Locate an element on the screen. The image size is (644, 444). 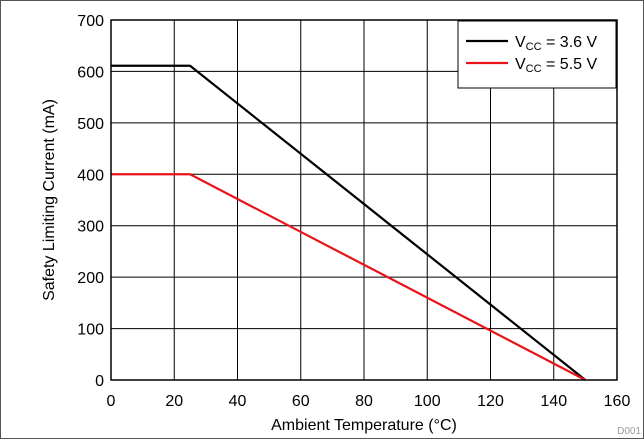
x-tick-label: 120 is located at coordinates (490, 401).